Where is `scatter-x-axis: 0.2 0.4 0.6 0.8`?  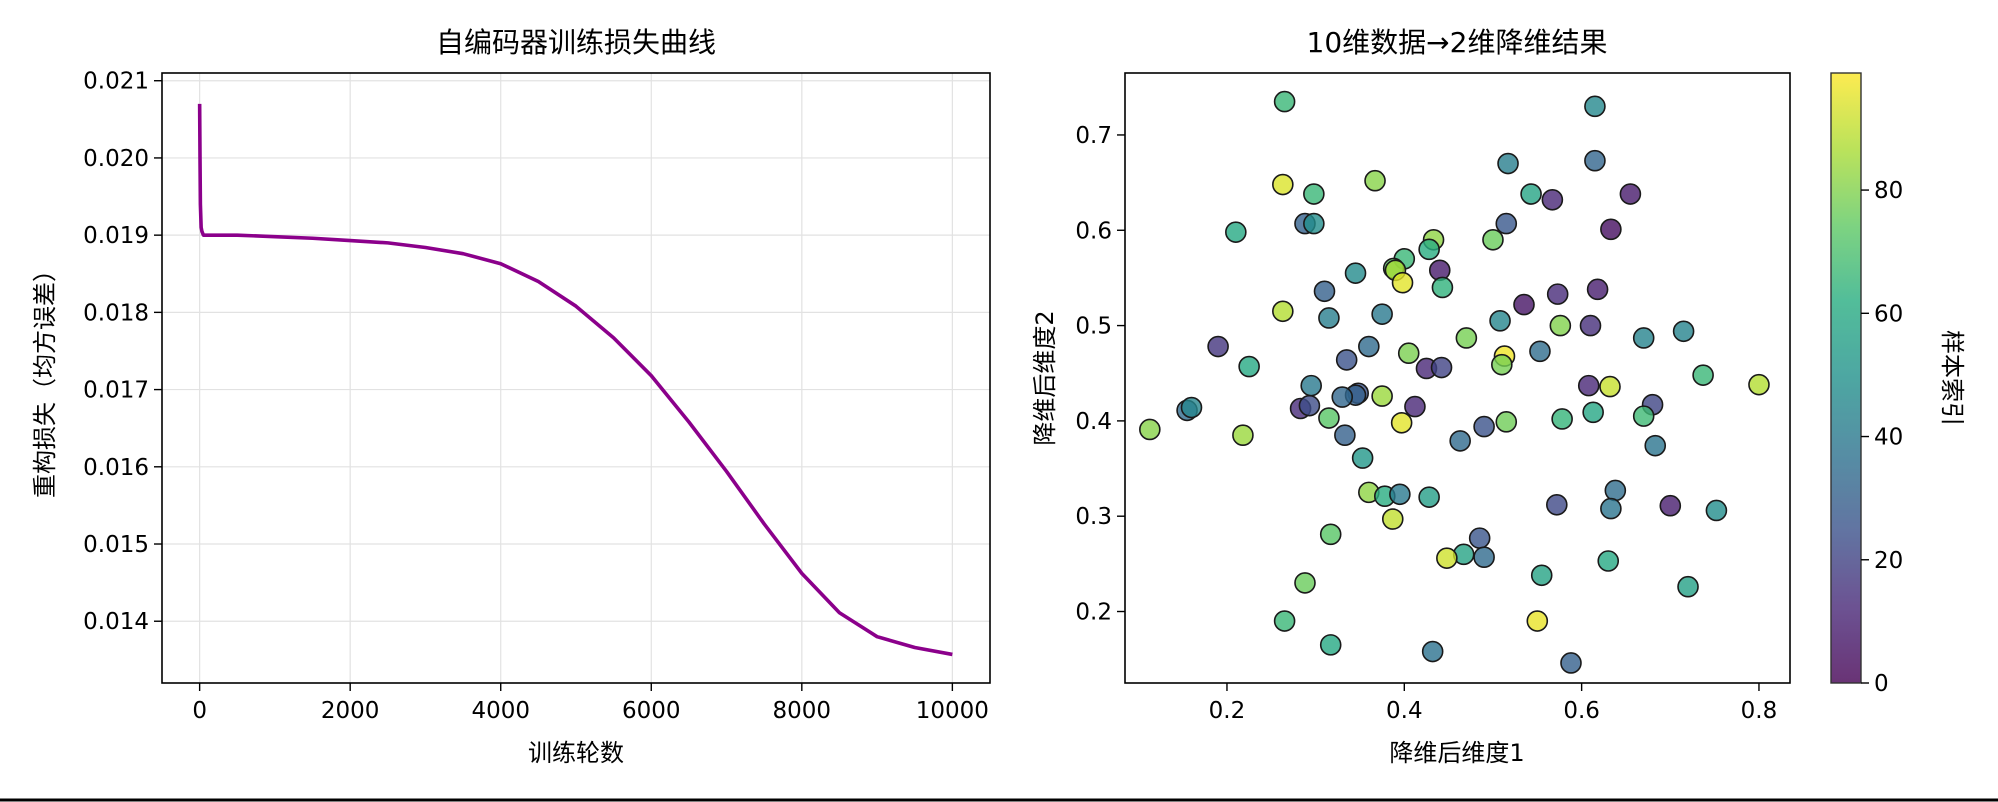 scatter-x-axis: 0.2 0.4 0.6 0.8 is located at coordinates (1493, 703).